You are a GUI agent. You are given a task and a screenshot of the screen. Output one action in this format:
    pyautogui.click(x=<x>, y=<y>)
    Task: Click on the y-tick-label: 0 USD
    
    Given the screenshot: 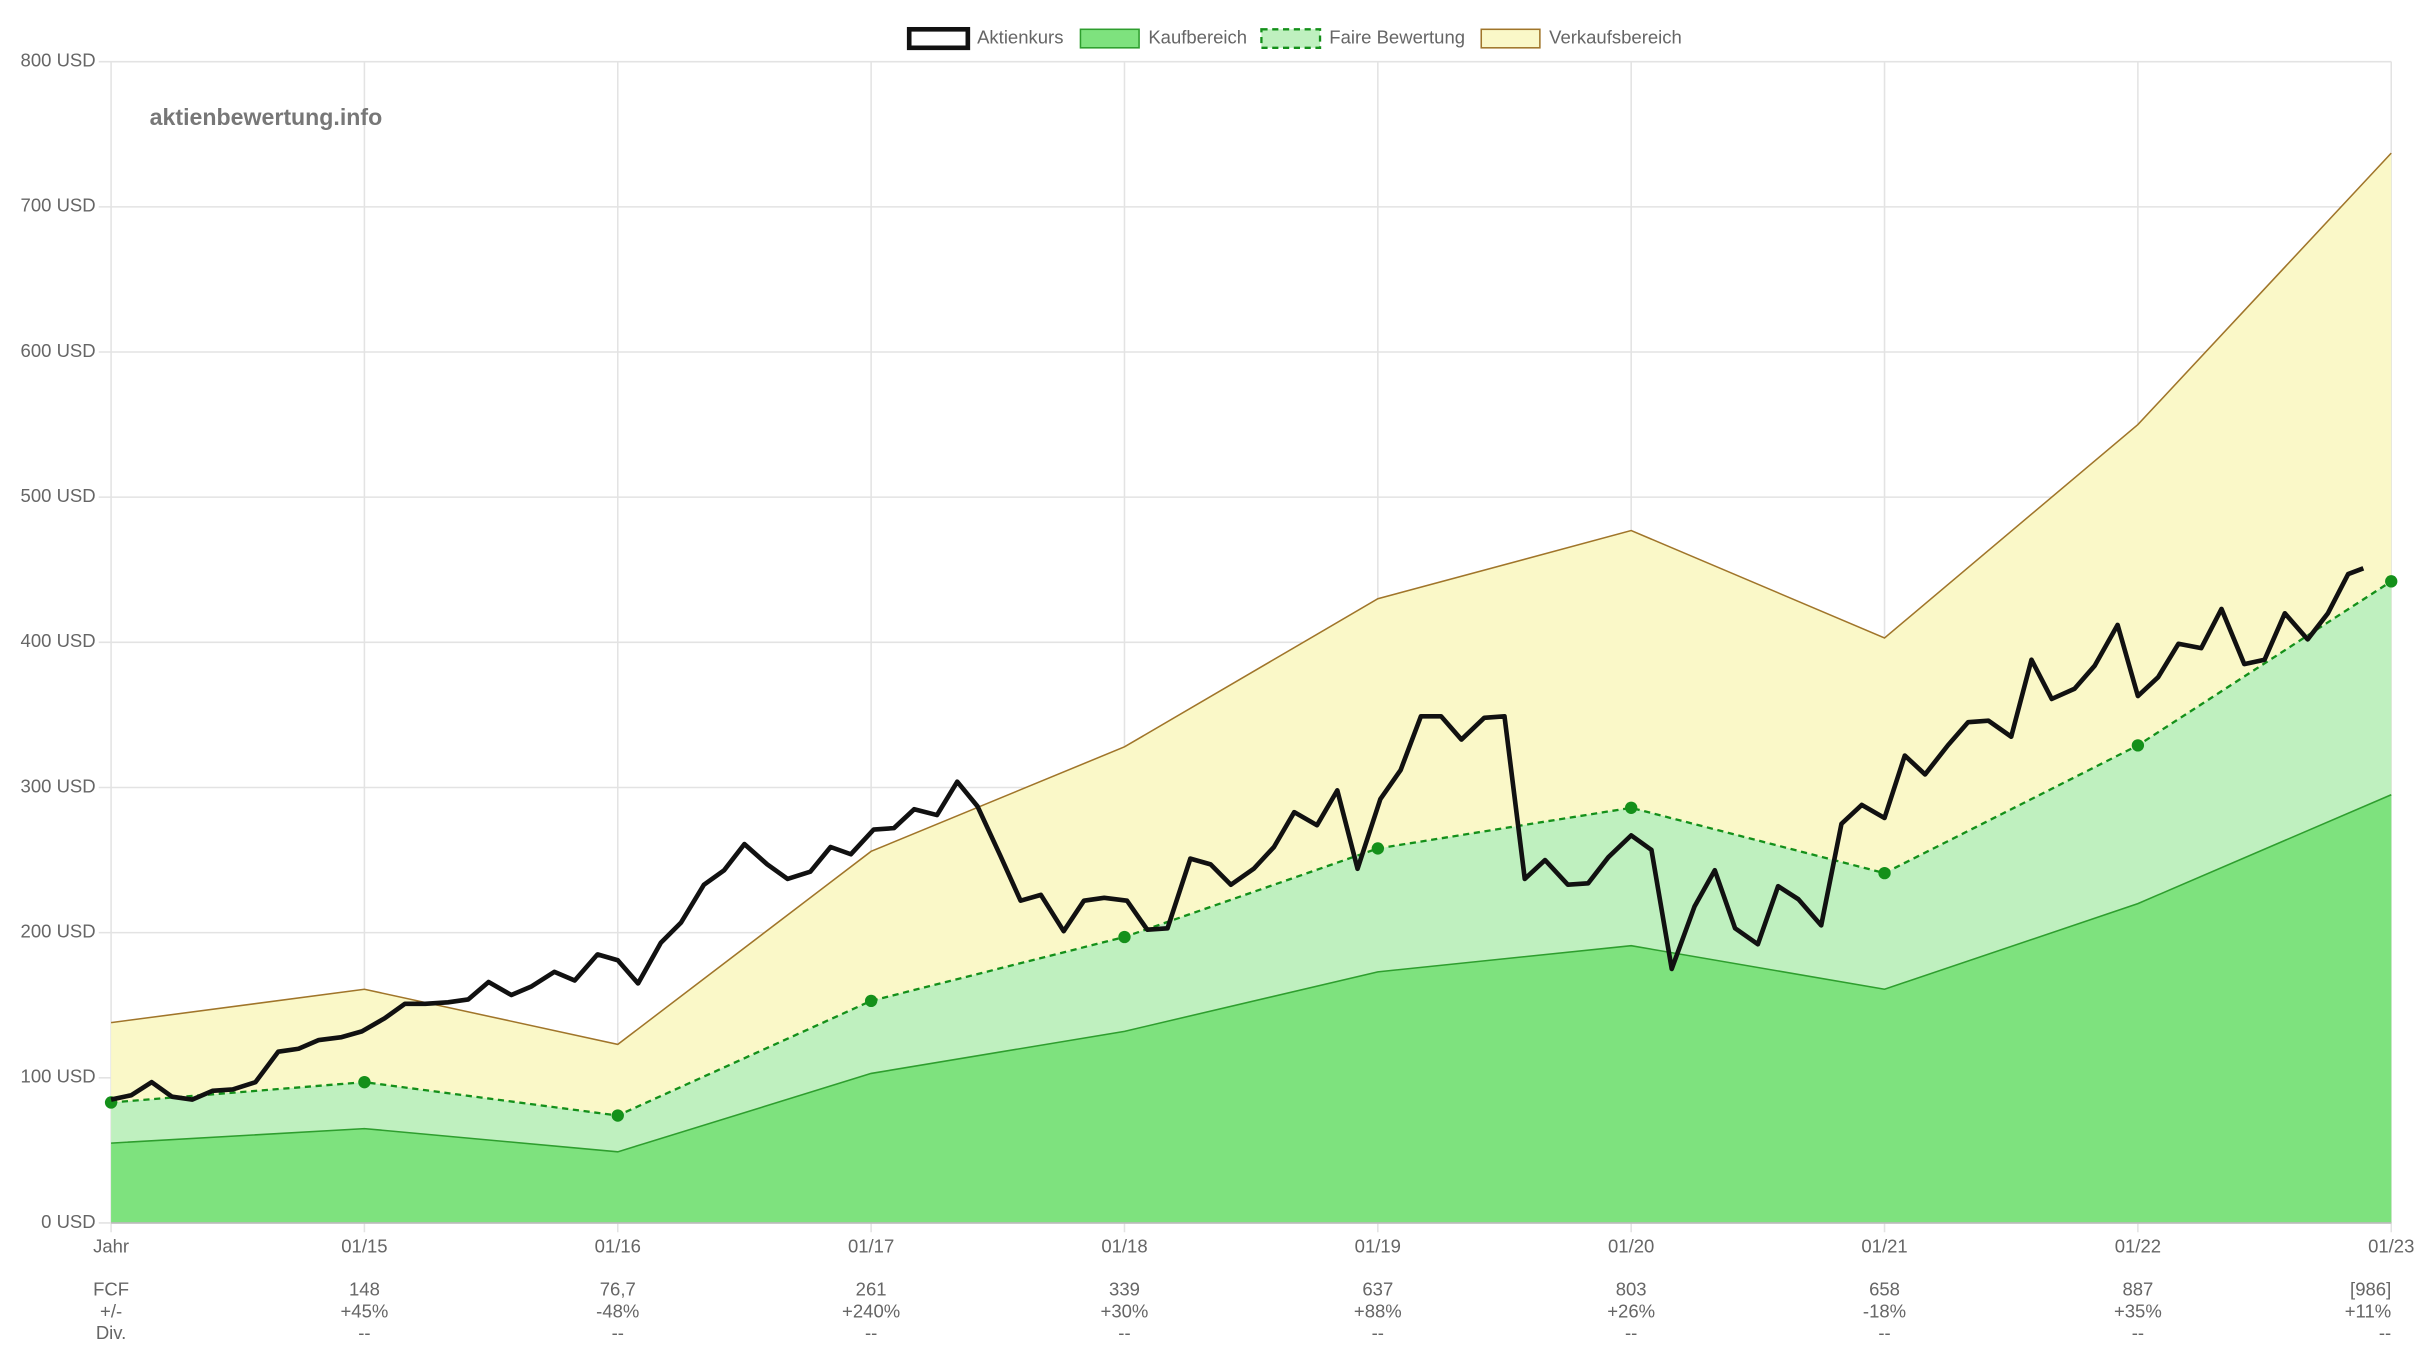 What is the action you would take?
    pyautogui.click(x=68, y=1221)
    